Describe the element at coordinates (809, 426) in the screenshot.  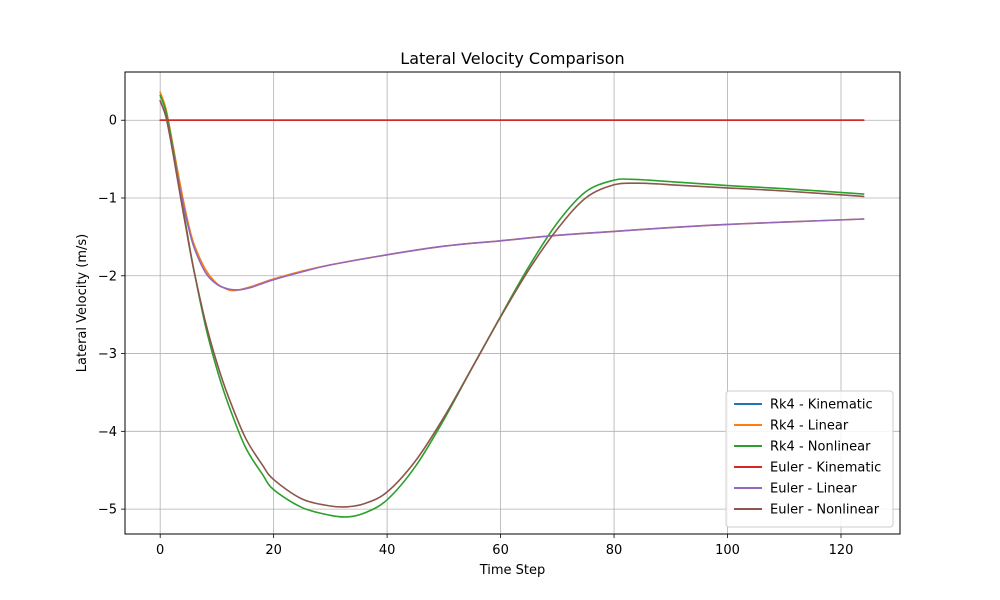
I see `legend-label-rk4-linear: Rk4 - Linear` at that location.